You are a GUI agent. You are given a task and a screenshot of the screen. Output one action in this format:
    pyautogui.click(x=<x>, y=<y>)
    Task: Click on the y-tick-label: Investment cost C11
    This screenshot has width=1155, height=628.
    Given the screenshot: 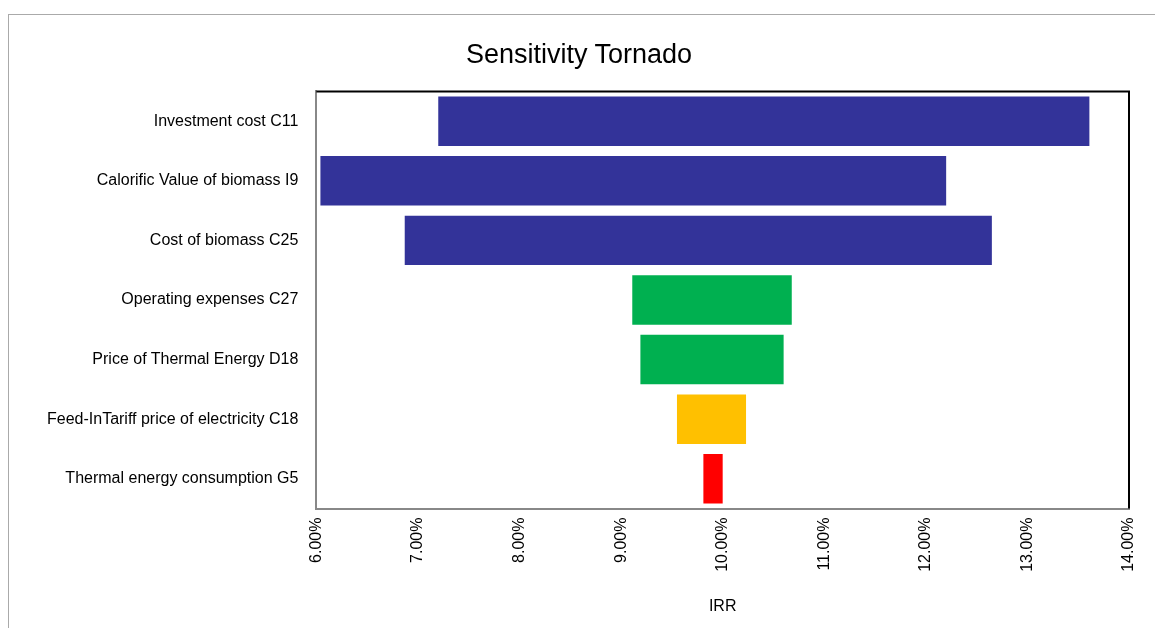 What is the action you would take?
    pyautogui.click(x=226, y=120)
    